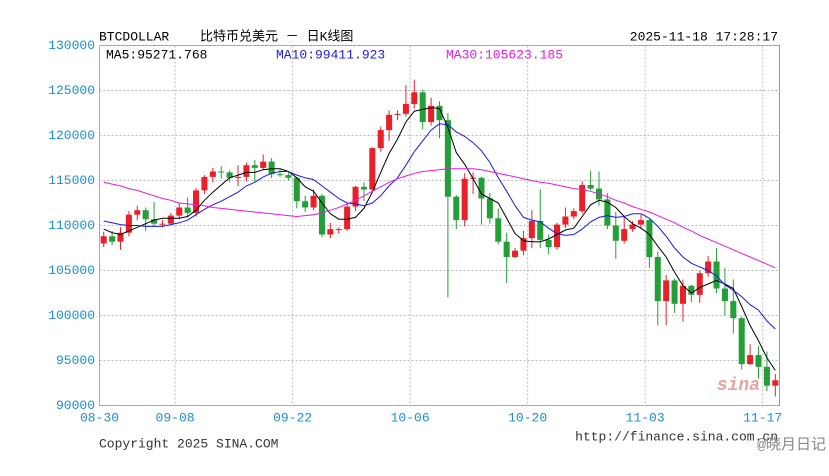 The height and width of the screenshot is (476, 829). I want to click on watermark: sina, so click(738, 386).